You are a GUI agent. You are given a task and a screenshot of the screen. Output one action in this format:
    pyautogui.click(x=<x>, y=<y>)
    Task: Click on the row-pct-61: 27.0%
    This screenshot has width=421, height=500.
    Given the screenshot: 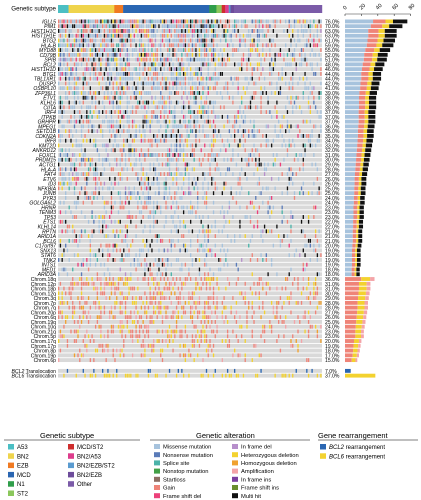 What is the action you would take?
    pyautogui.click(x=332, y=313)
    